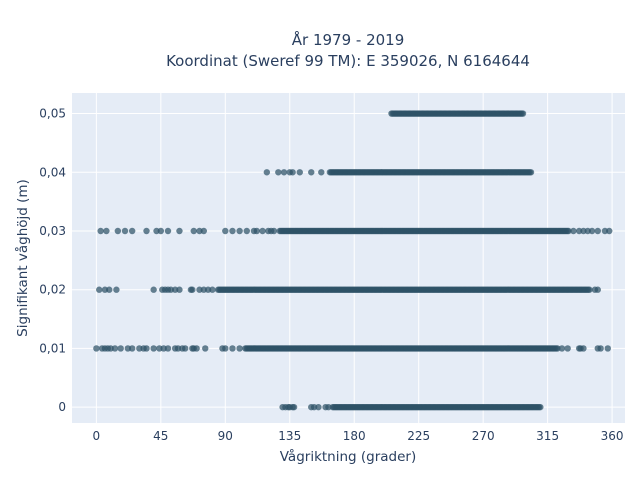 Image resolution: width=640 pixels, height=480 pixels. What do you see at coordinates (52, 114) in the screenshot?
I see `y-tick-label: 0,05` at bounding box center [52, 114].